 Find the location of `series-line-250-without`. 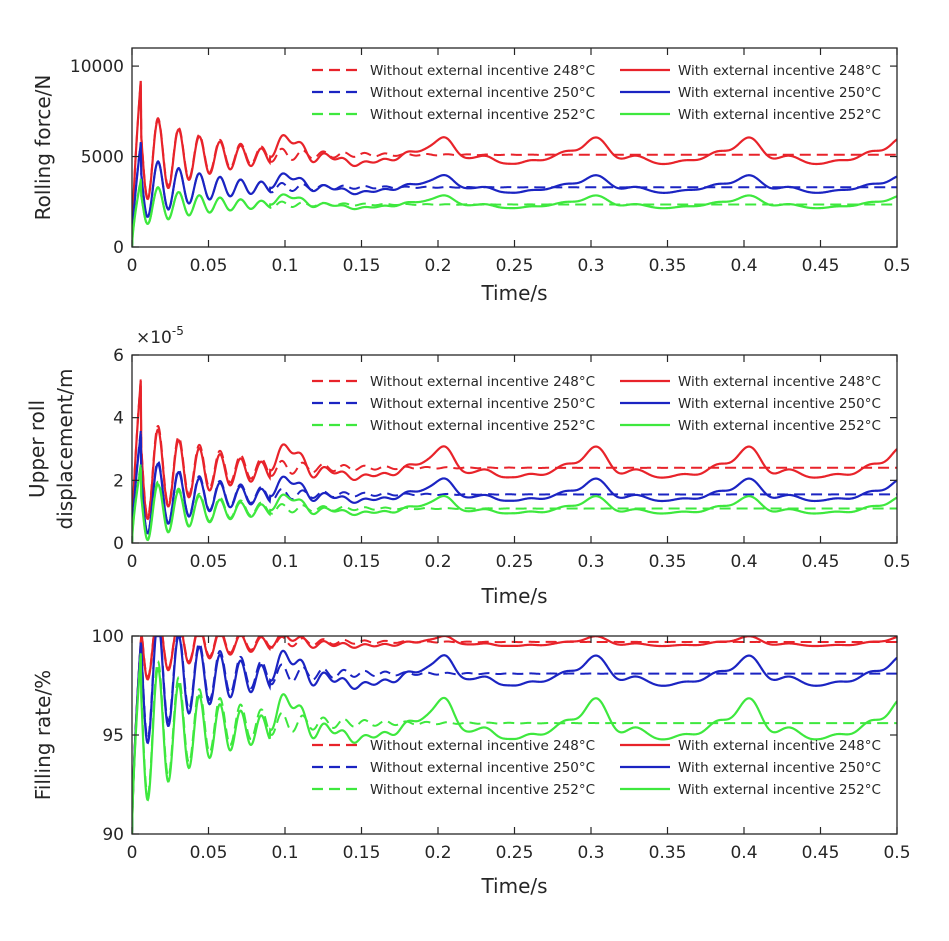

series-line-250-without is located at coordinates (514, 486).